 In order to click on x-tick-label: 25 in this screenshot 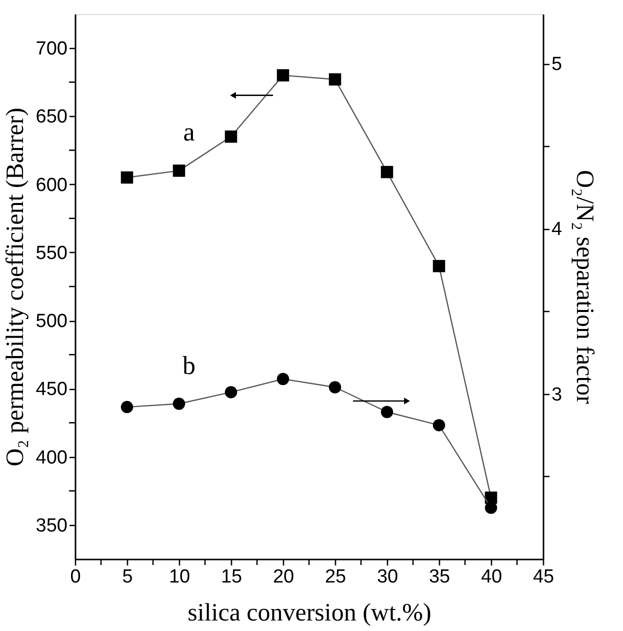, I will do `click(335, 577)`.